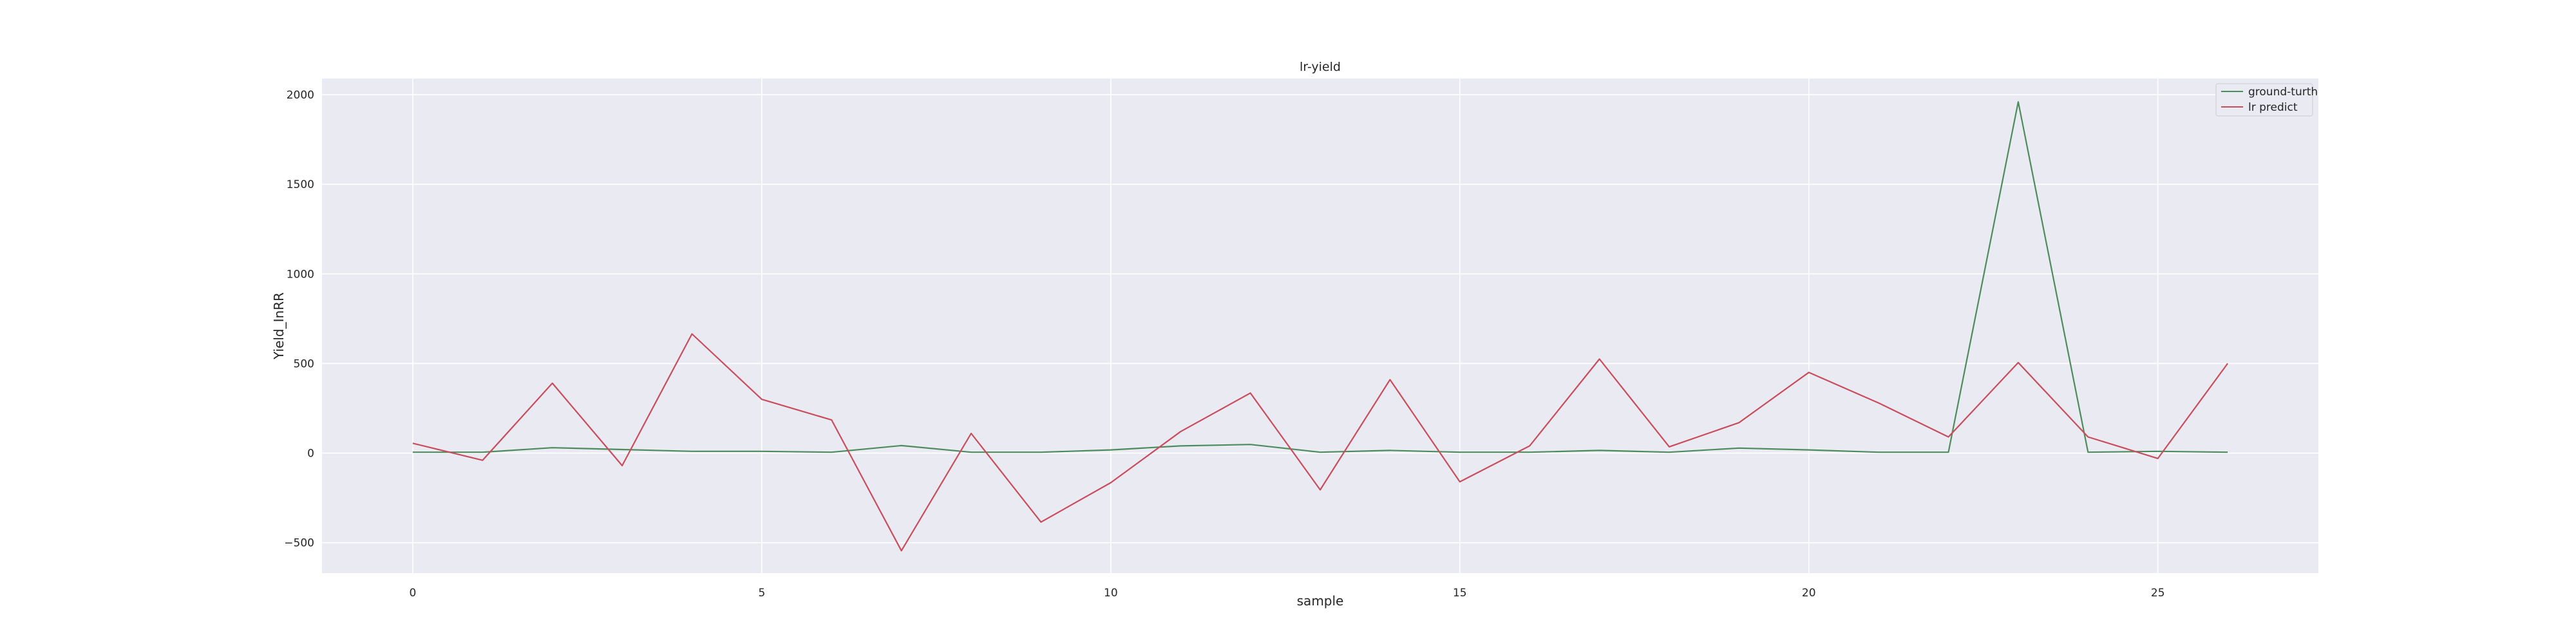 The height and width of the screenshot is (644, 2576). Describe the element at coordinates (1320, 601) in the screenshot. I see `x-axis-label: sample` at that location.